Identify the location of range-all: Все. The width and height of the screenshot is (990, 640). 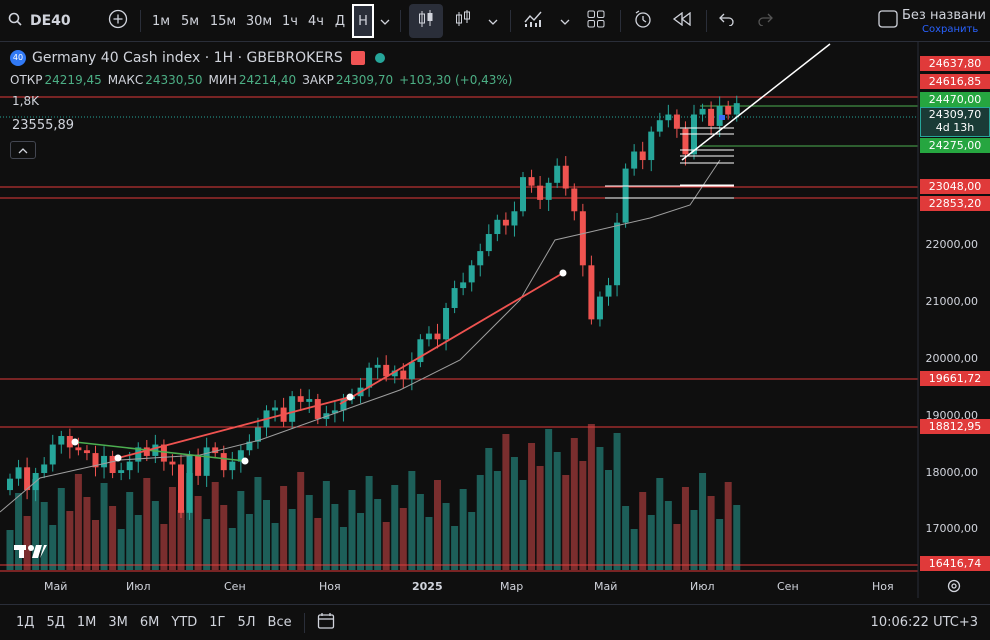
(279, 622).